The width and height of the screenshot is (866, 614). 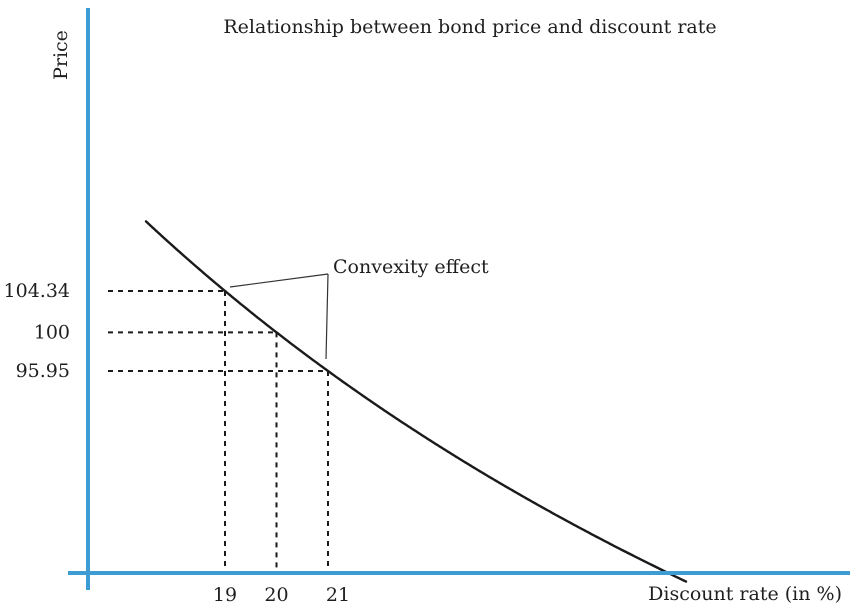 What do you see at coordinates (225, 595) in the screenshot?
I see `x-tick-label: 19` at bounding box center [225, 595].